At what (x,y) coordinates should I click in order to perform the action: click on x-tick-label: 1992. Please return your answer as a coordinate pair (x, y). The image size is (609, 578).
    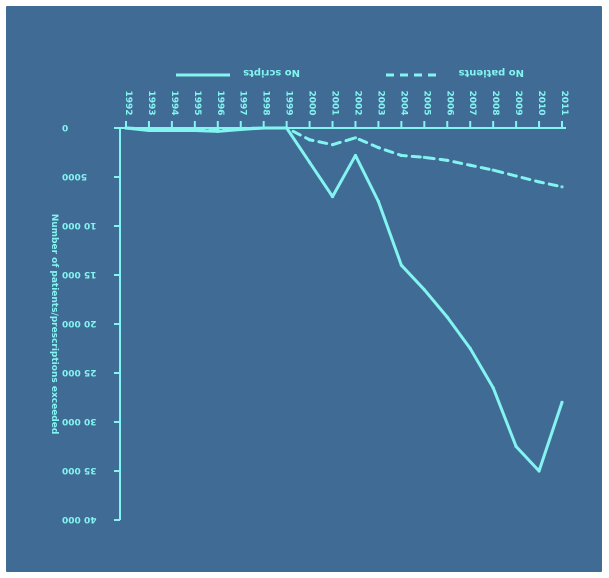
    Looking at the image, I should click on (128, 102).